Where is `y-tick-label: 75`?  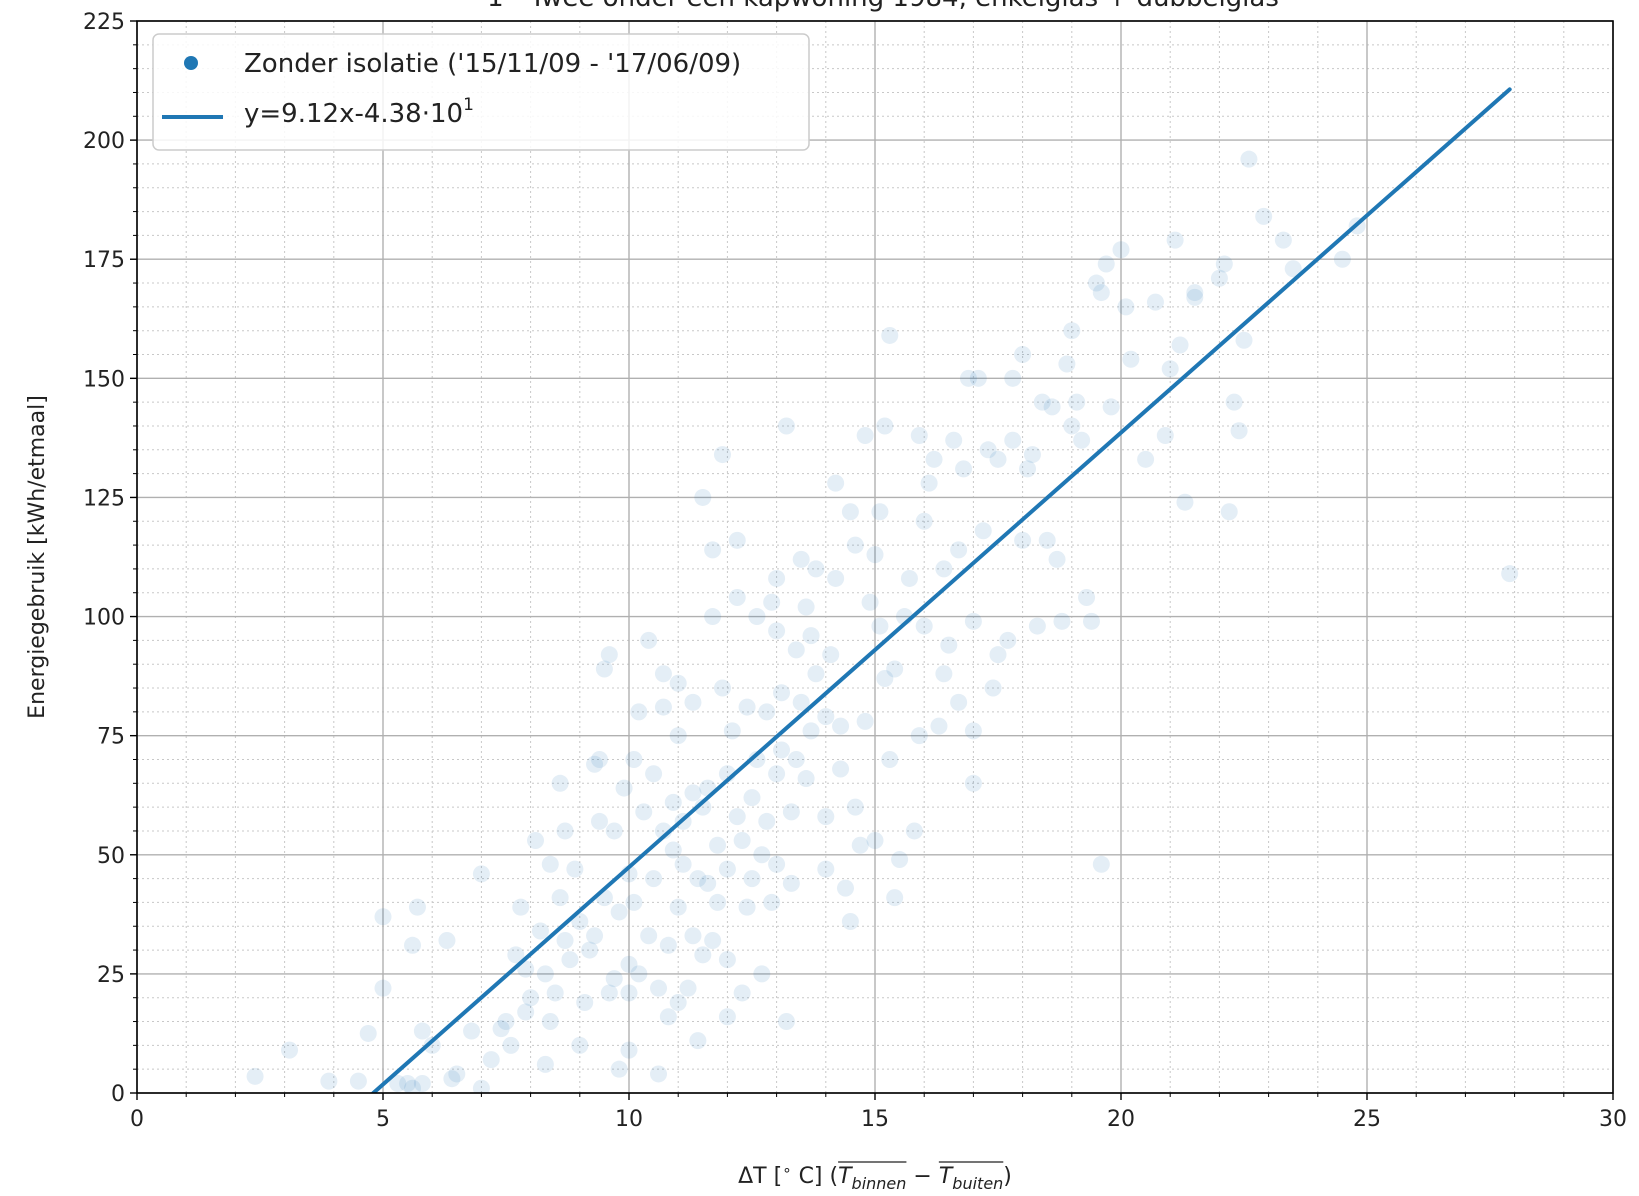
y-tick-label: 75 is located at coordinates (111, 737).